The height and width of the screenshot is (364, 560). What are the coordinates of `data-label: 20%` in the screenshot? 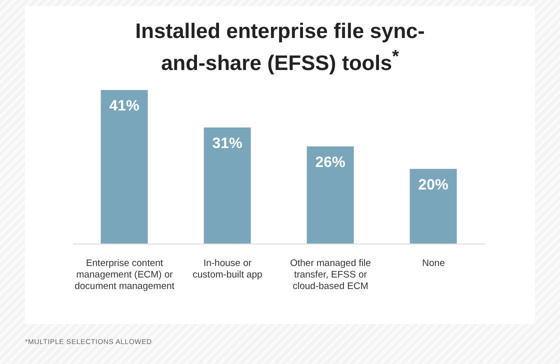 It's located at (433, 185).